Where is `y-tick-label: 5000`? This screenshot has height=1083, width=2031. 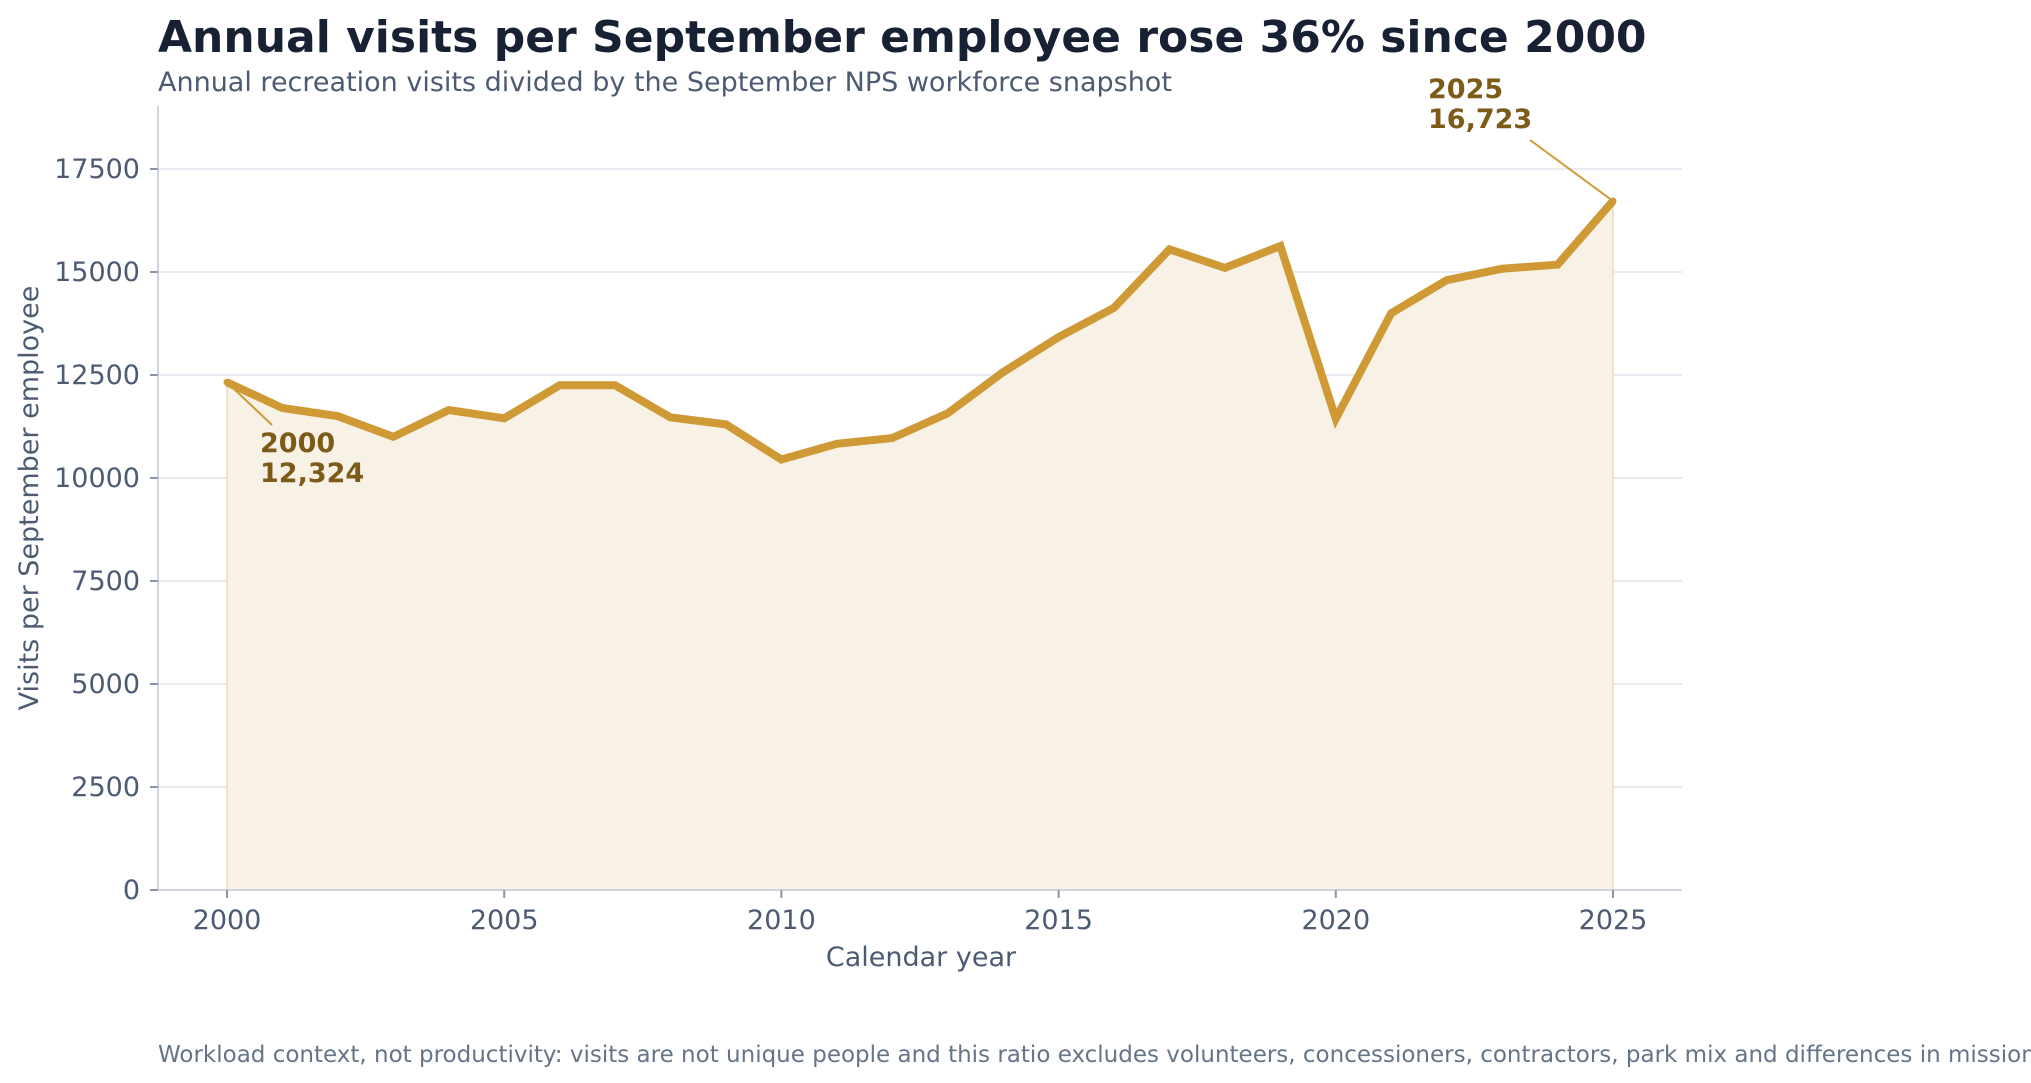
y-tick-label: 5000 is located at coordinates (105, 684).